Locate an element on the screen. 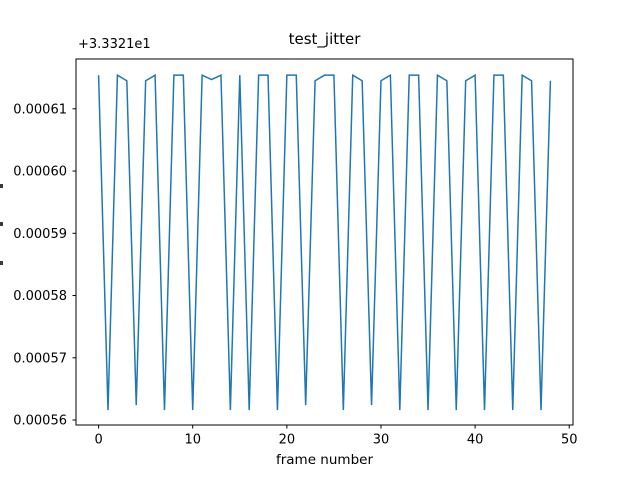 The image size is (634, 478). y-tick-label: 0.00057 is located at coordinates (40, 358).